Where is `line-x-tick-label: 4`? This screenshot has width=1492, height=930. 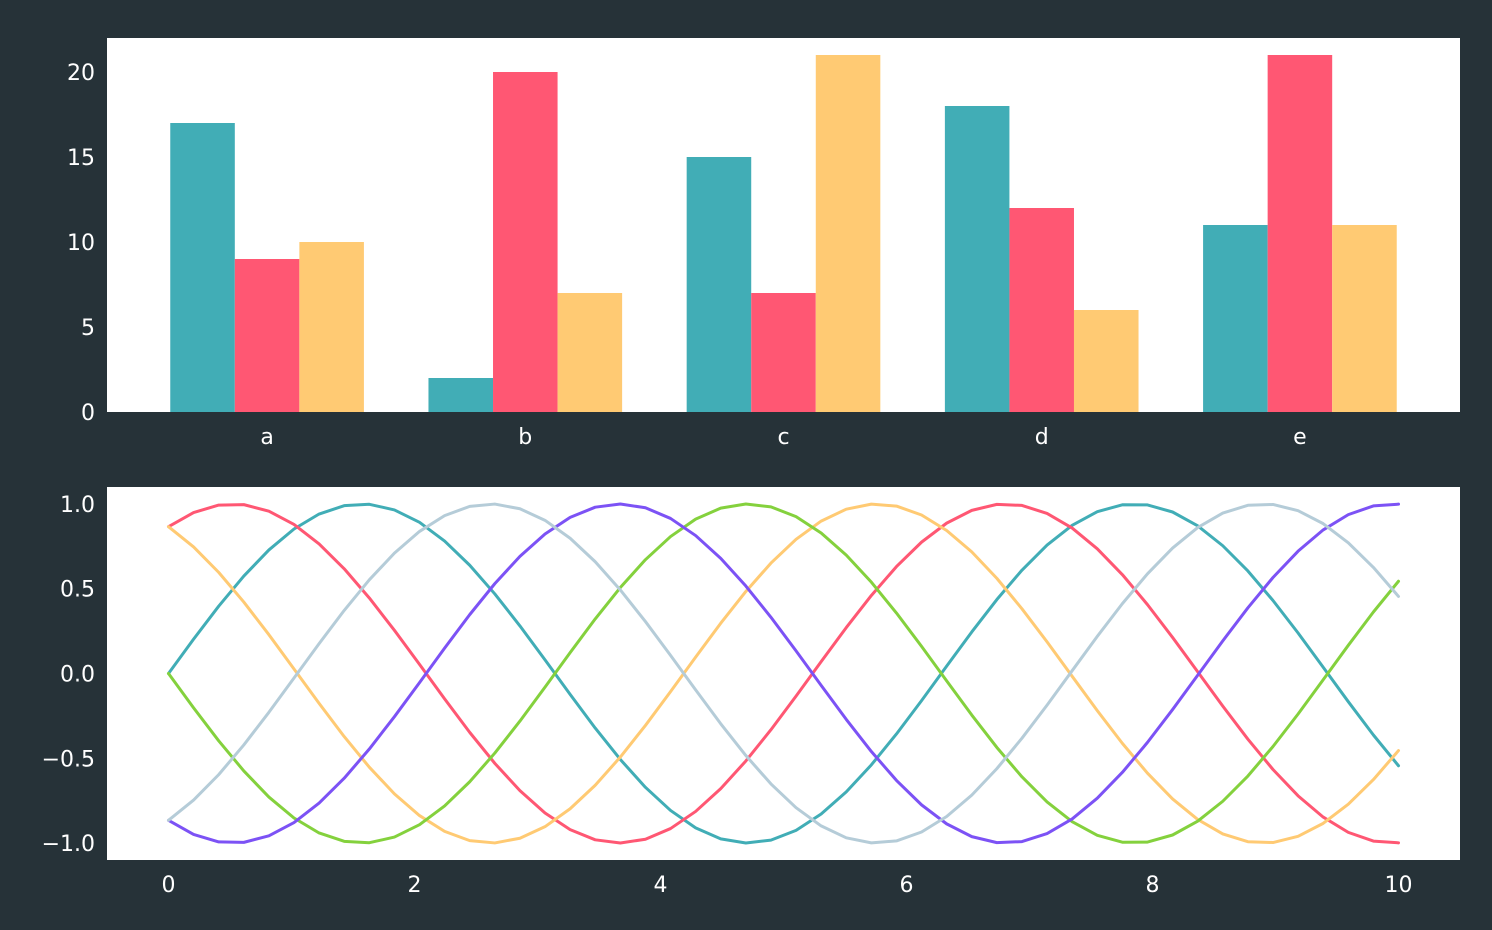
line-x-tick-label: 4 is located at coordinates (661, 885).